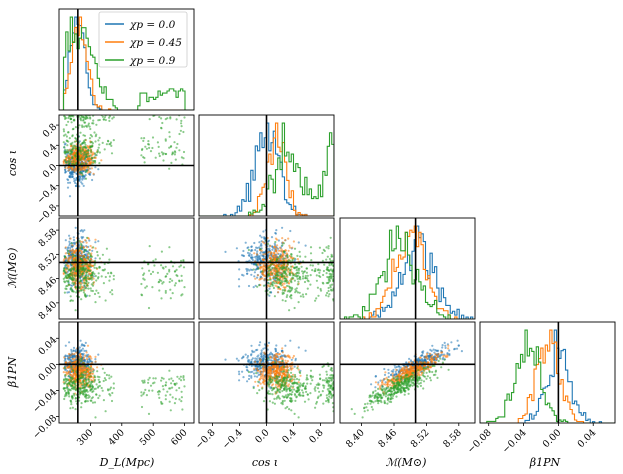 The height and width of the screenshot is (474, 623). I want to click on panel-DL-beta, so click(126, 372).